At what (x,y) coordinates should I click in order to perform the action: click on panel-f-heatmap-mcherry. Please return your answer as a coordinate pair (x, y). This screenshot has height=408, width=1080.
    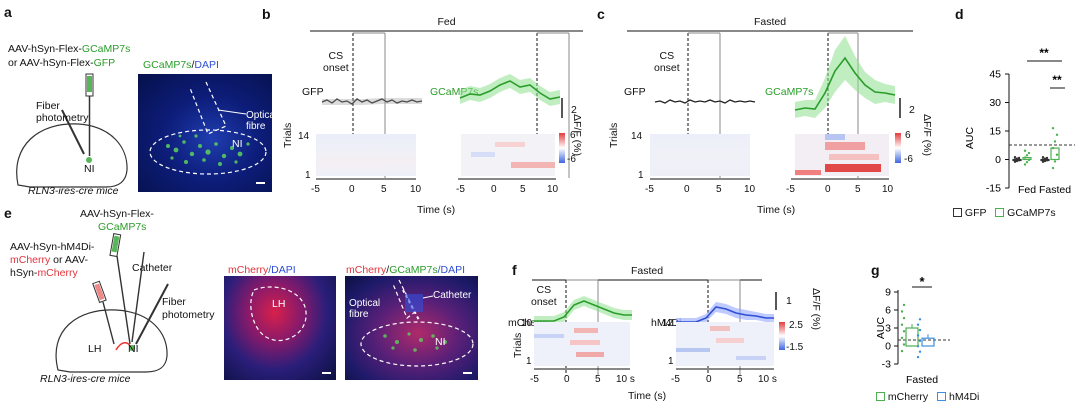
    Looking at the image, I should click on (582, 344).